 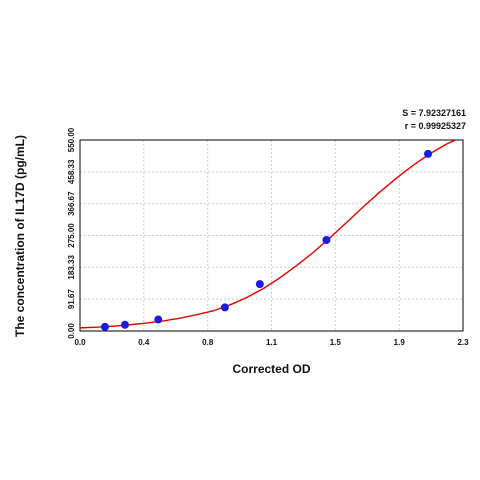 What do you see at coordinates (208, 342) in the screenshot?
I see `x-tick-label: 0.8` at bounding box center [208, 342].